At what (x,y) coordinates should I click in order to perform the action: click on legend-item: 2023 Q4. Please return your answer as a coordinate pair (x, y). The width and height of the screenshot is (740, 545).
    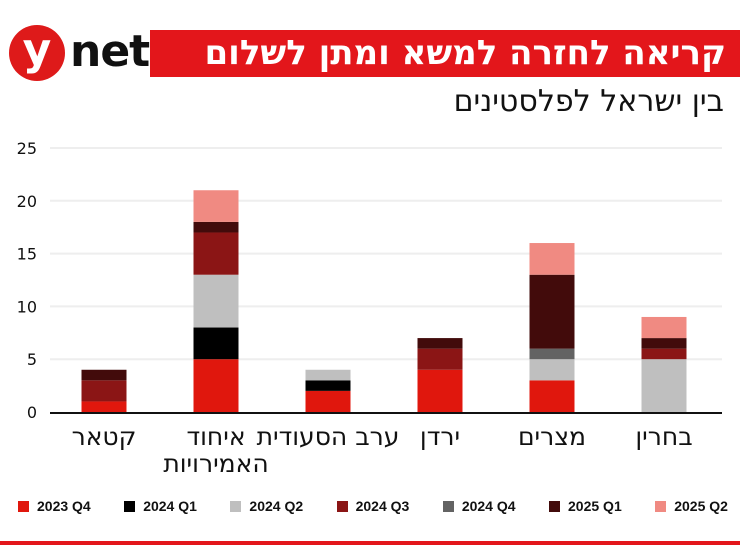
    Looking at the image, I should click on (54, 506).